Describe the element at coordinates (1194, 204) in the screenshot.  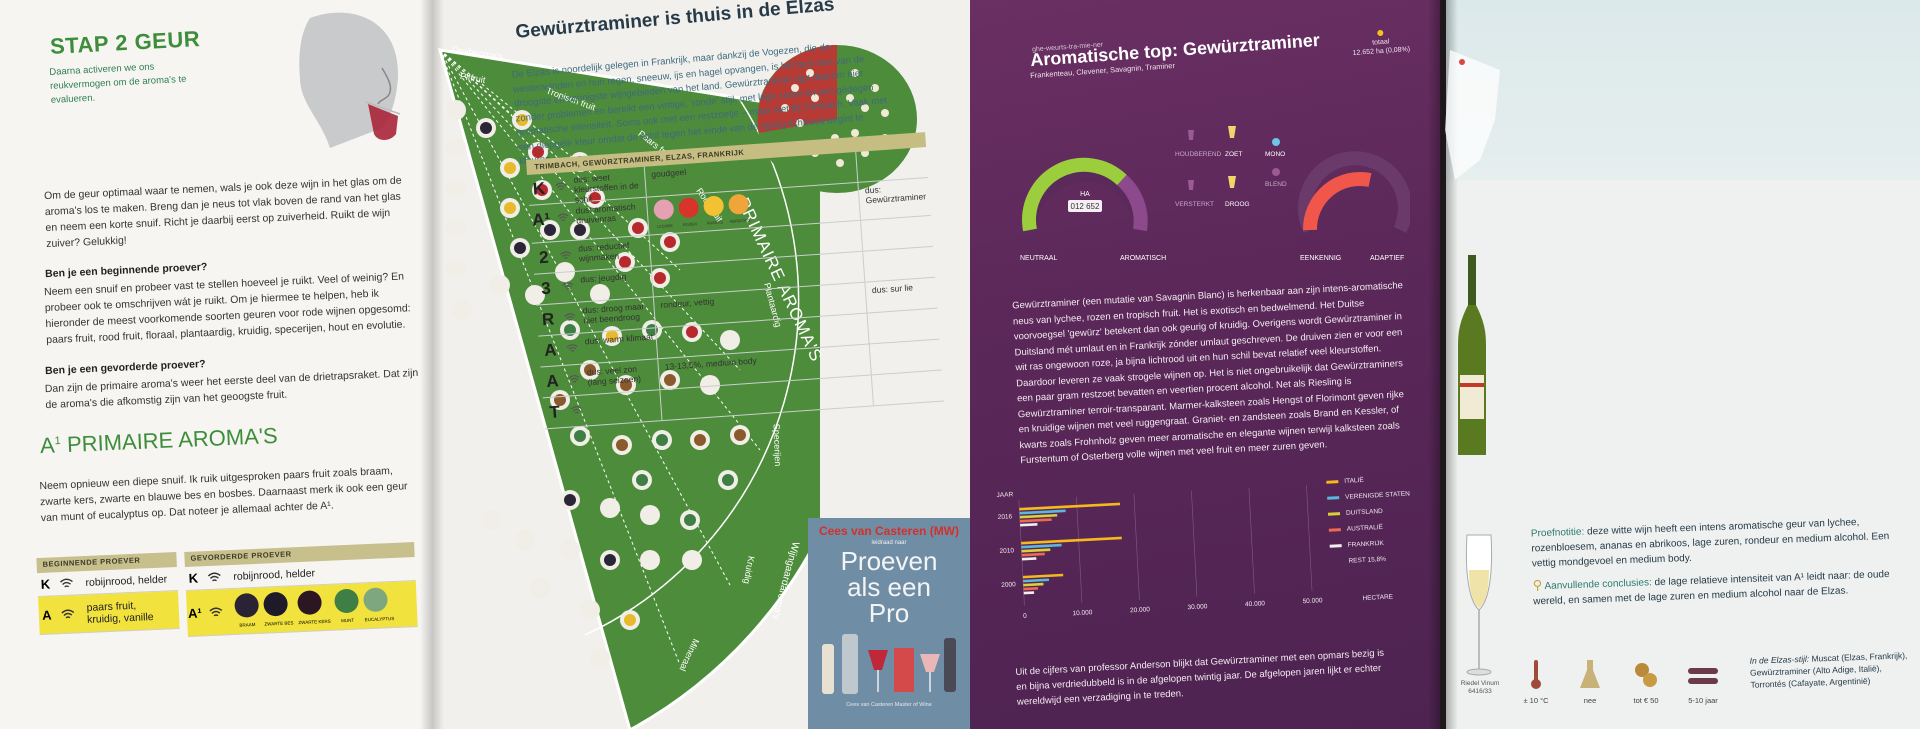
I see `svg-text: VERSTERKT` at that location.